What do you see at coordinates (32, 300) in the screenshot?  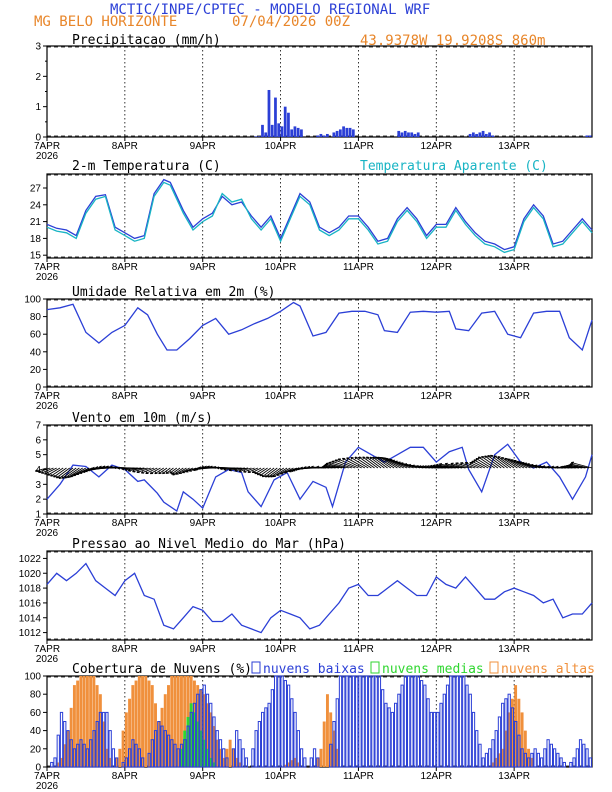 I see `y-tick-label: 100` at bounding box center [32, 300].